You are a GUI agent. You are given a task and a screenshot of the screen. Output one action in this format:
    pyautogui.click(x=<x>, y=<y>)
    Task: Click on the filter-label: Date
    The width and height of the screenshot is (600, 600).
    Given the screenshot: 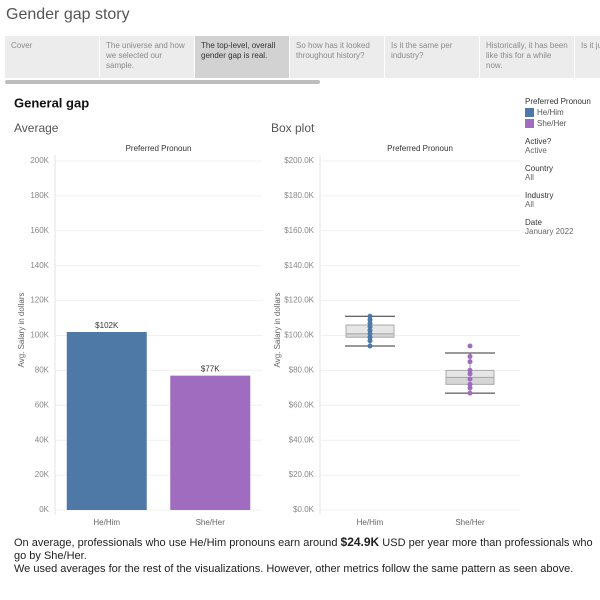 What is the action you would take?
    pyautogui.click(x=533, y=222)
    